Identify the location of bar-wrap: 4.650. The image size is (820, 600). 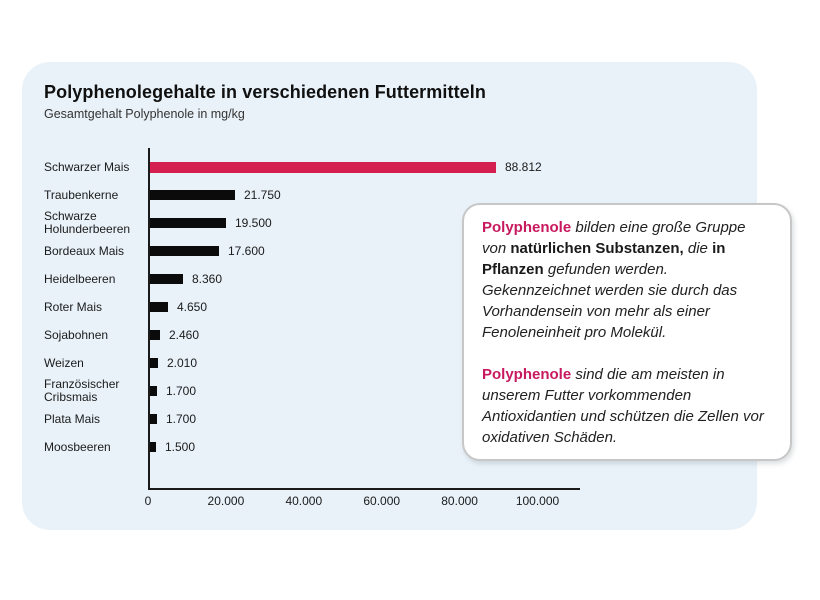
(178, 307).